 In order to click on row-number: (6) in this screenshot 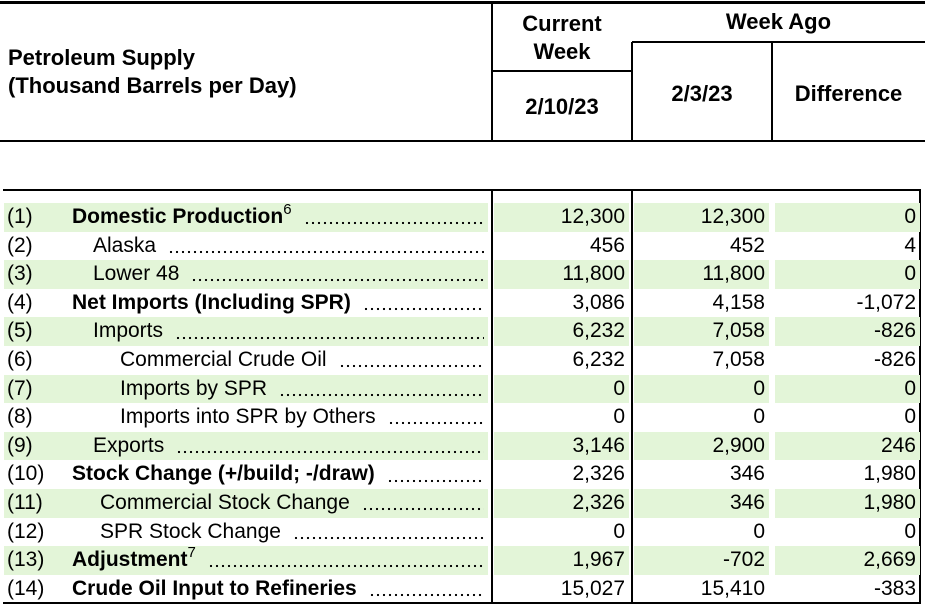, I will do `click(20, 359)`.